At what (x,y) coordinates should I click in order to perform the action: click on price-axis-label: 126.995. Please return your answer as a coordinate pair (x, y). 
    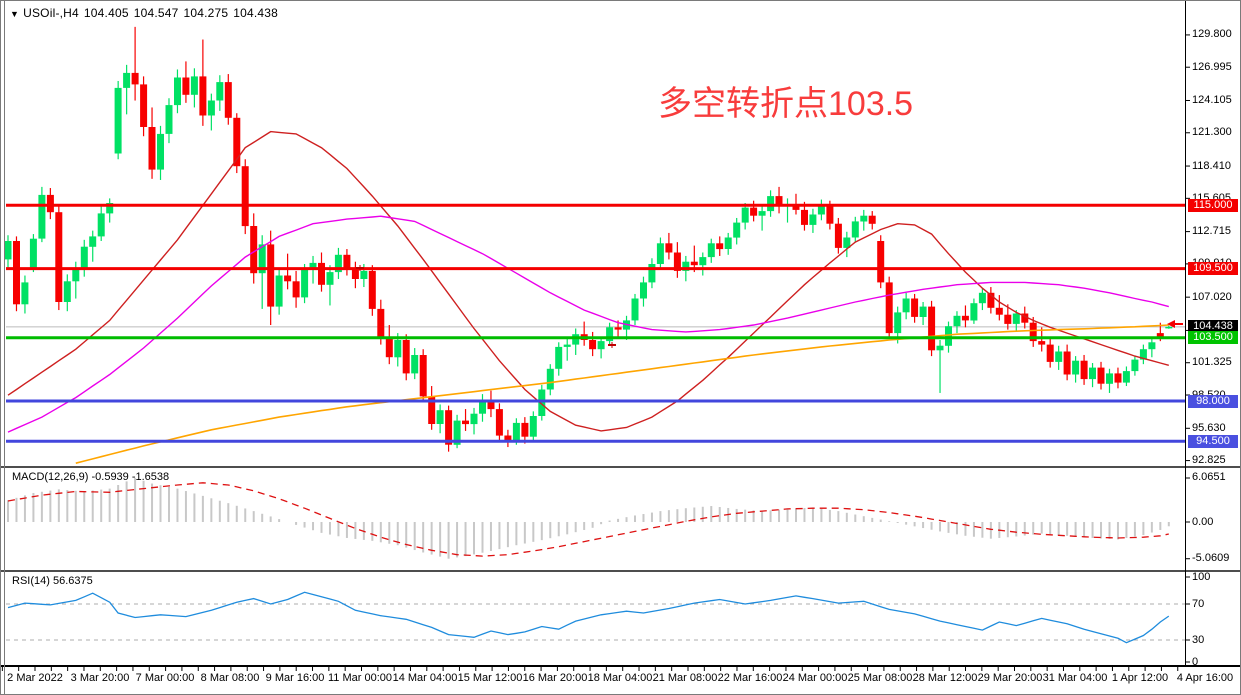
    Looking at the image, I should click on (1212, 66).